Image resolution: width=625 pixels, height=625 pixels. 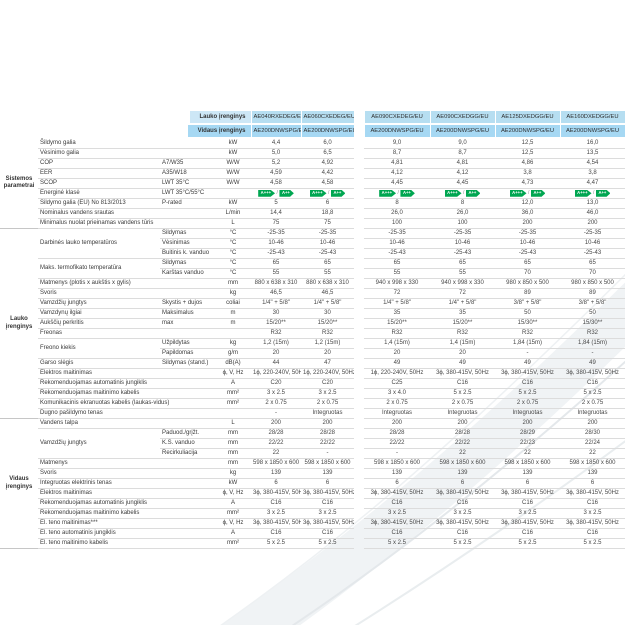 I want to click on spec-value: 6, so click(x=328, y=483).